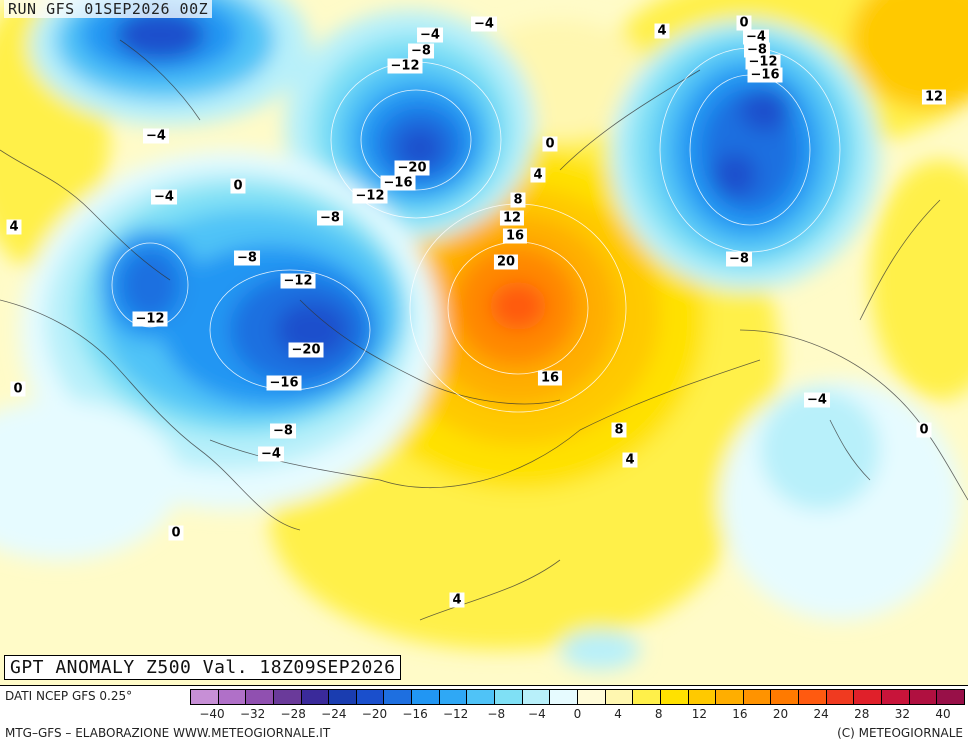  I want to click on colorbar-tick-label: −28, so click(293, 714).